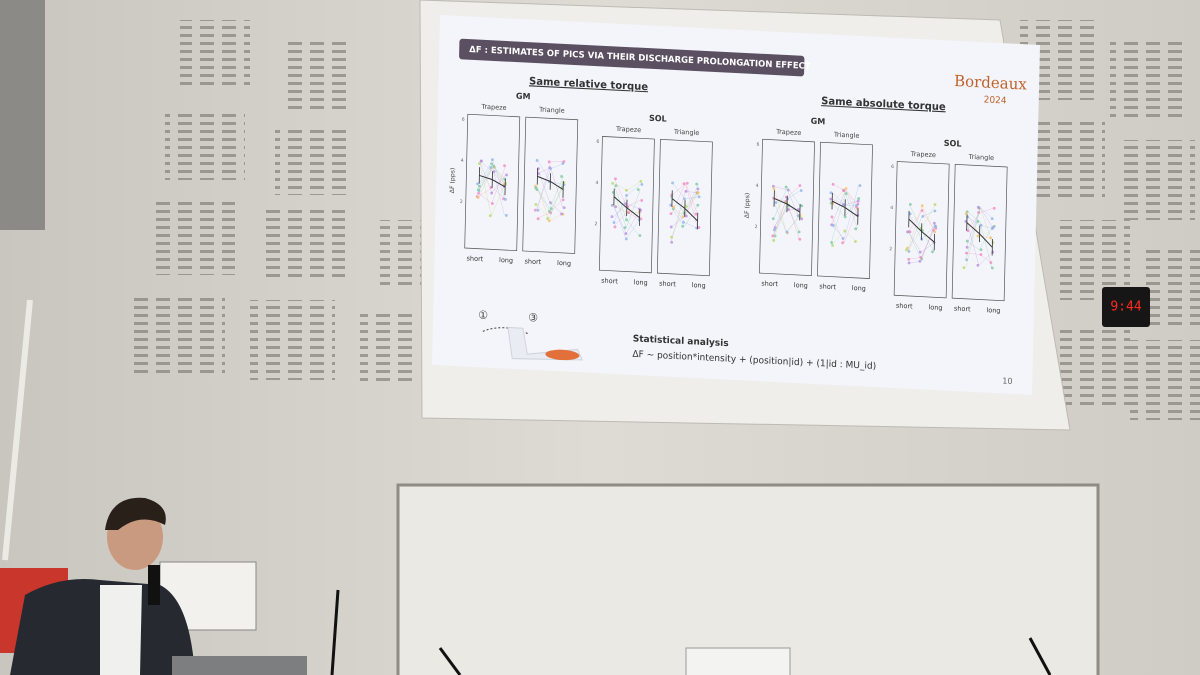 The image size is (1200, 675). What do you see at coordinates (239, 665) in the screenshot?
I see `laptop` at bounding box center [239, 665].